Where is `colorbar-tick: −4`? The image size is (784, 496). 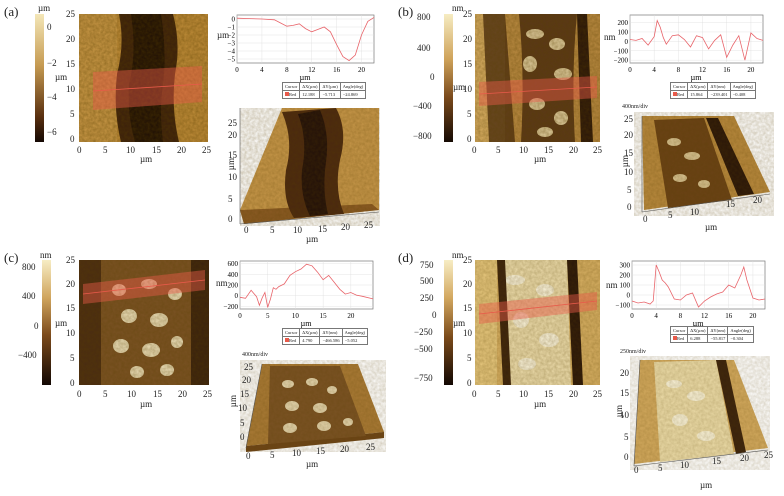 colorbar-tick: −4 is located at coordinates (52, 97).